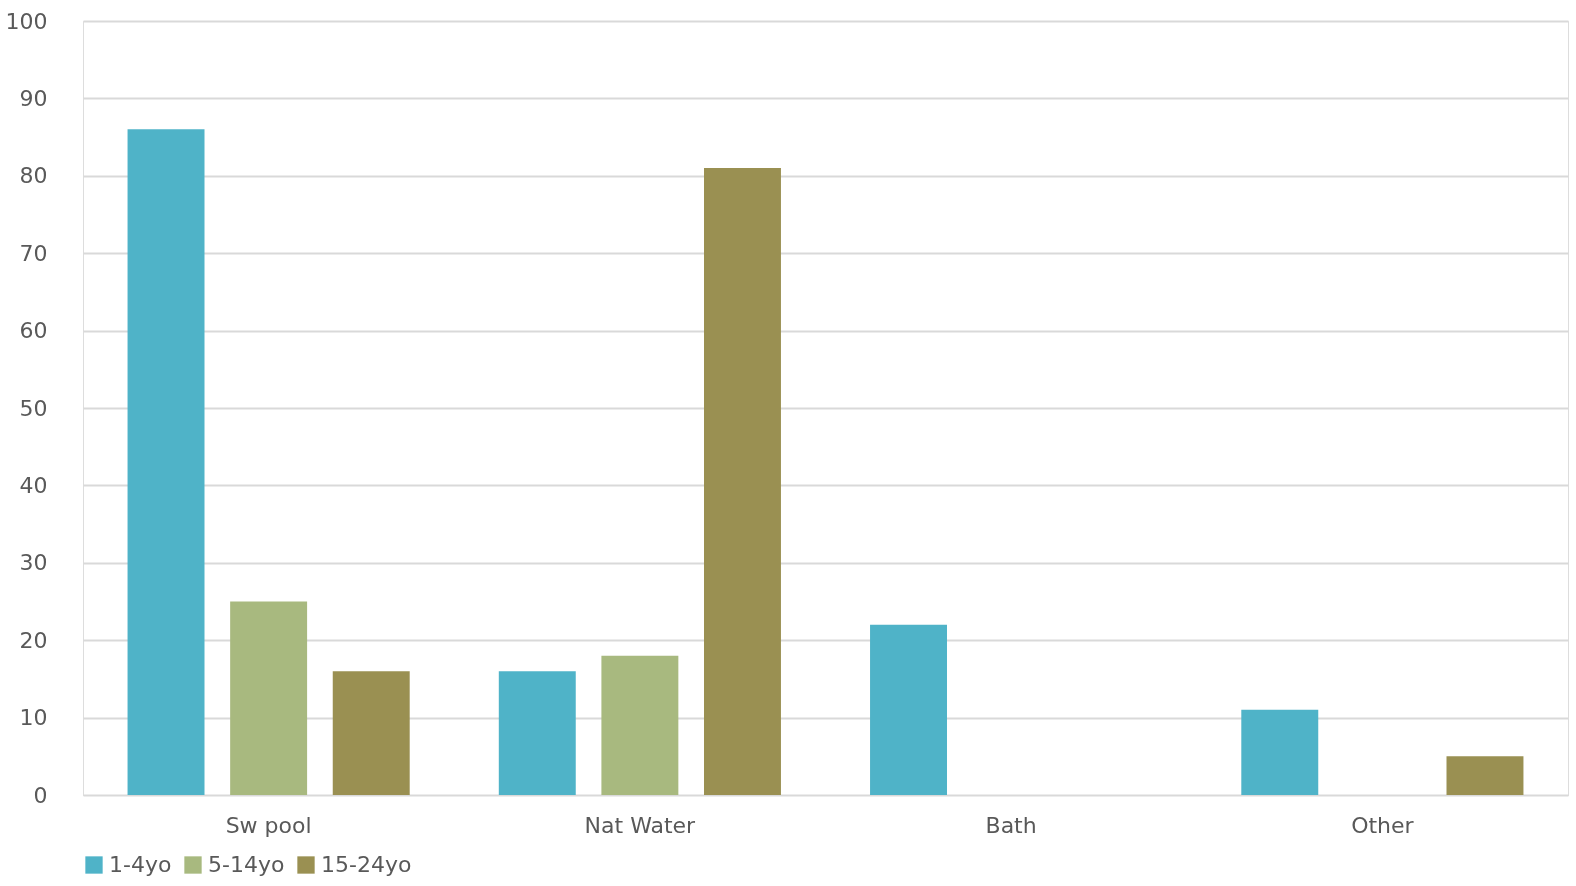 The height and width of the screenshot is (886, 1576). Describe the element at coordinates (1383, 825) in the screenshot. I see `x-tick-label: Other` at that location.